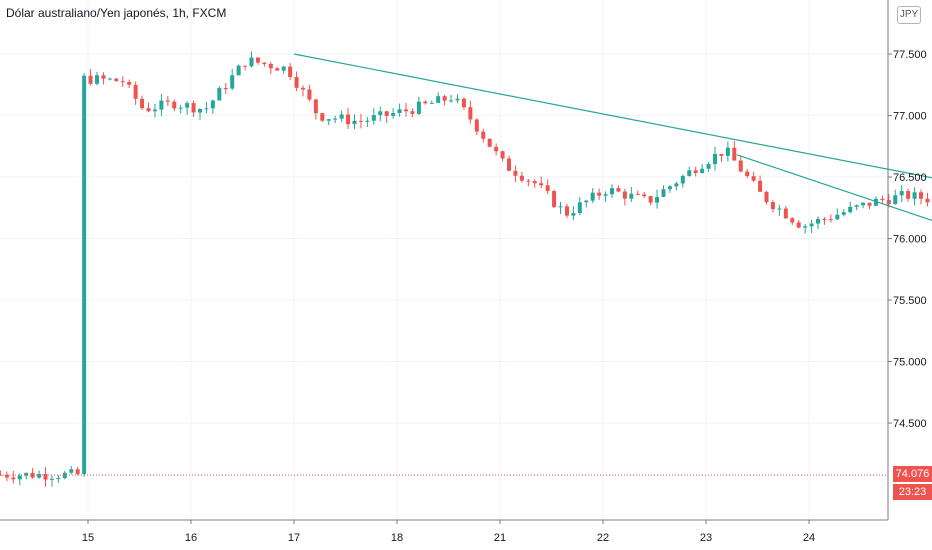 The height and width of the screenshot is (550, 932). What do you see at coordinates (191, 538) in the screenshot?
I see `x-tick-label: 16` at bounding box center [191, 538].